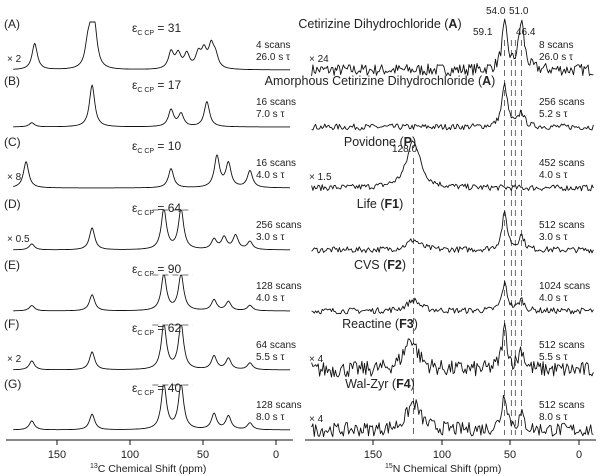 The width and height of the screenshot is (600, 476). What do you see at coordinates (12, 81) in the screenshot?
I see `row-label: (B)` at bounding box center [12, 81].